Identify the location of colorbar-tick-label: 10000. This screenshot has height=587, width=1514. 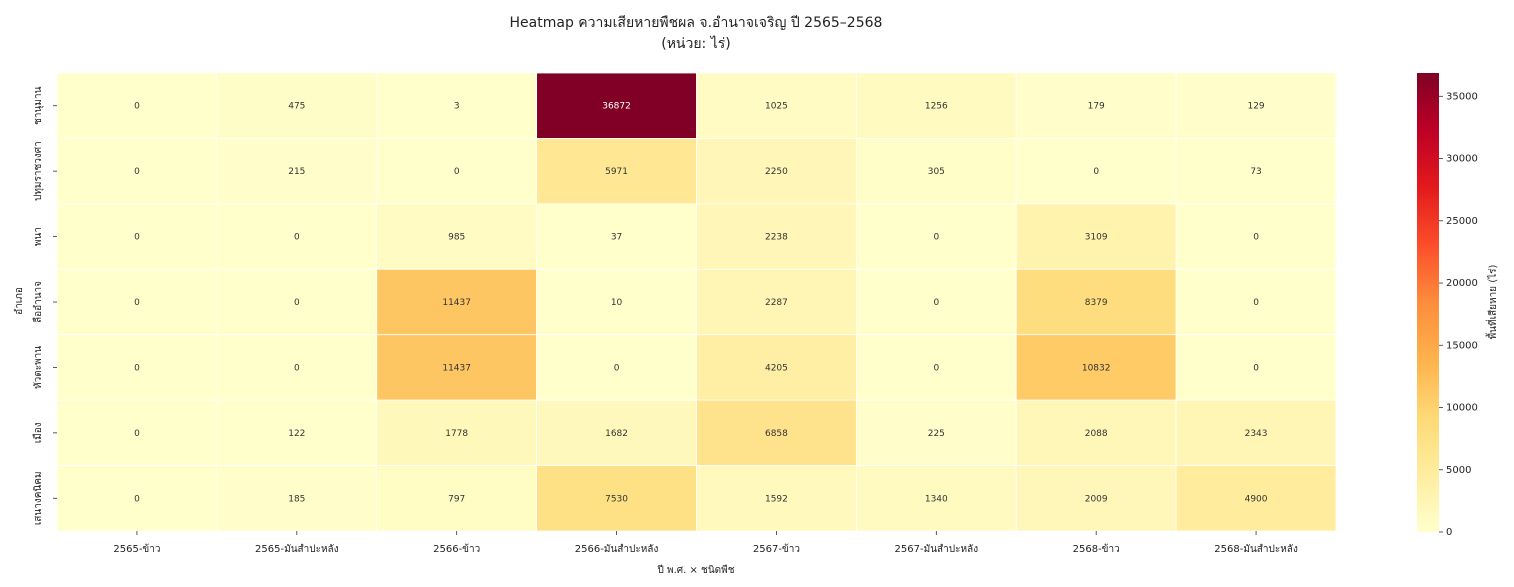
(1462, 408).